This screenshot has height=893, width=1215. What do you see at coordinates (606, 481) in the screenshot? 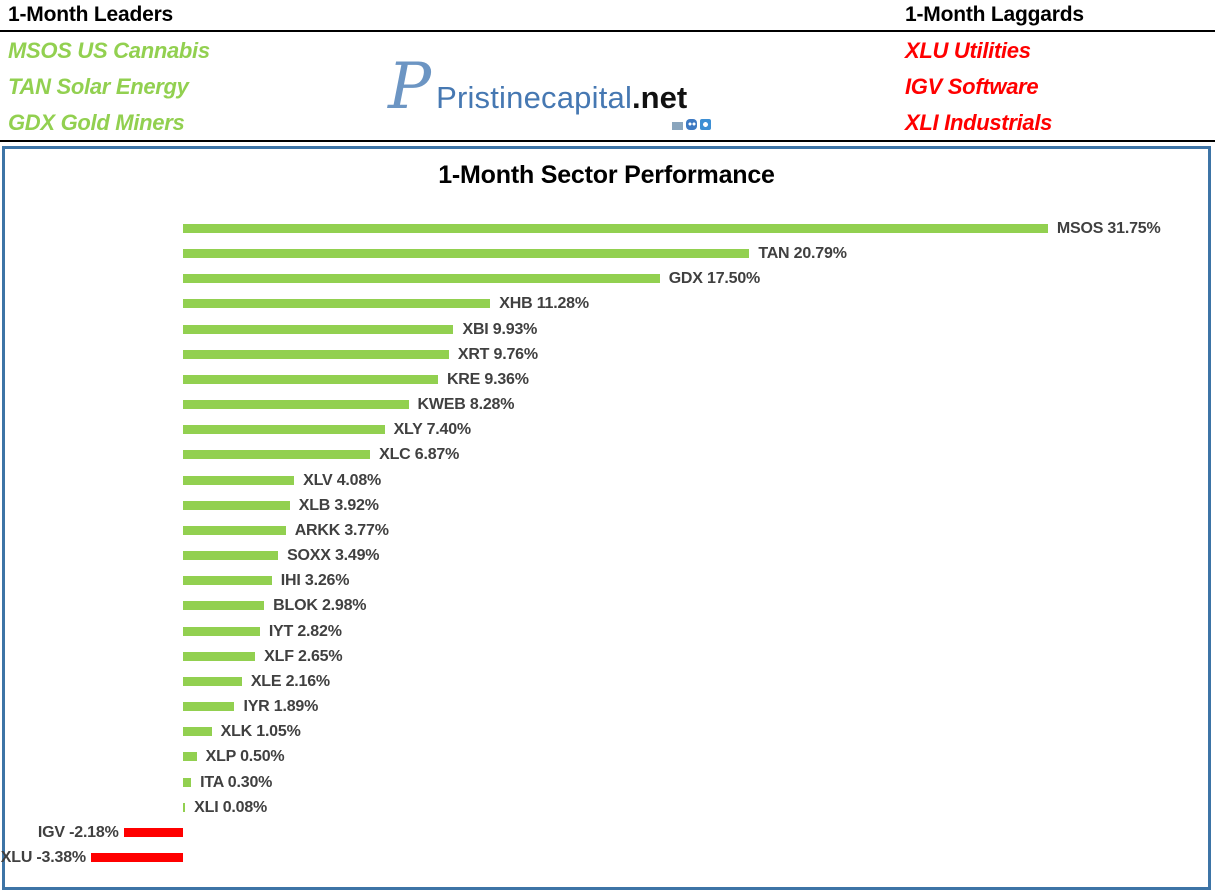
I see `bar-row: XLV 4.08%` at bounding box center [606, 481].